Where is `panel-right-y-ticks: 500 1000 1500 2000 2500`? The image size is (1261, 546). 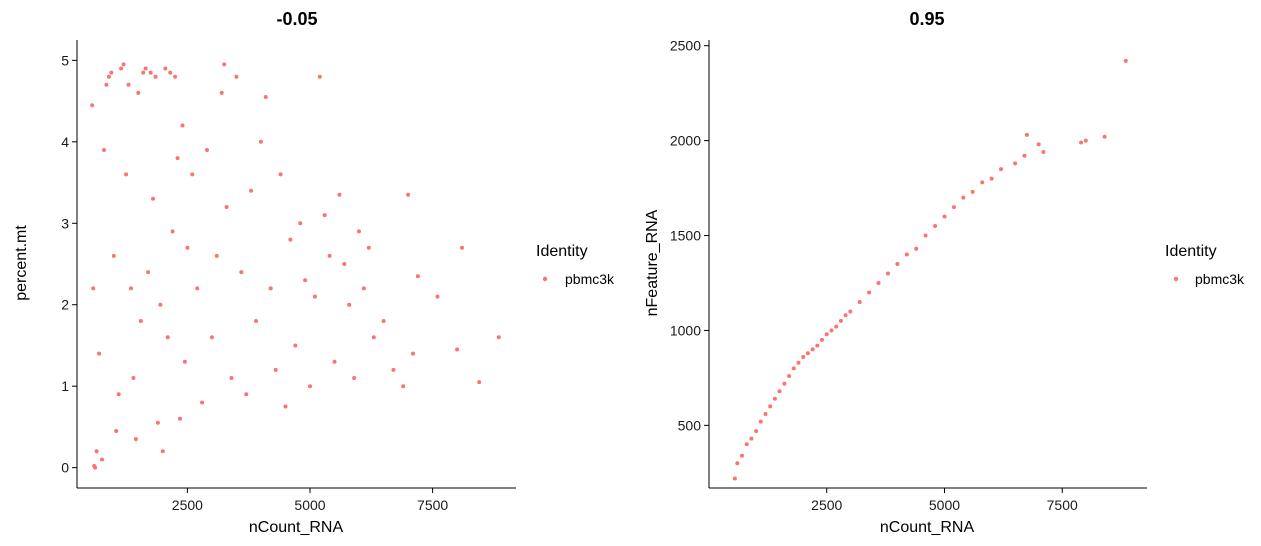 panel-right-y-ticks: 500 1000 1500 2000 2500 is located at coordinates (689, 235).